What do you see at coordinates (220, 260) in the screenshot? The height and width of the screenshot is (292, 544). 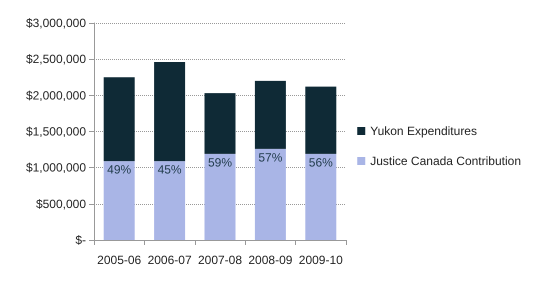 I see `x-tick-label: 2007-08` at bounding box center [220, 260].